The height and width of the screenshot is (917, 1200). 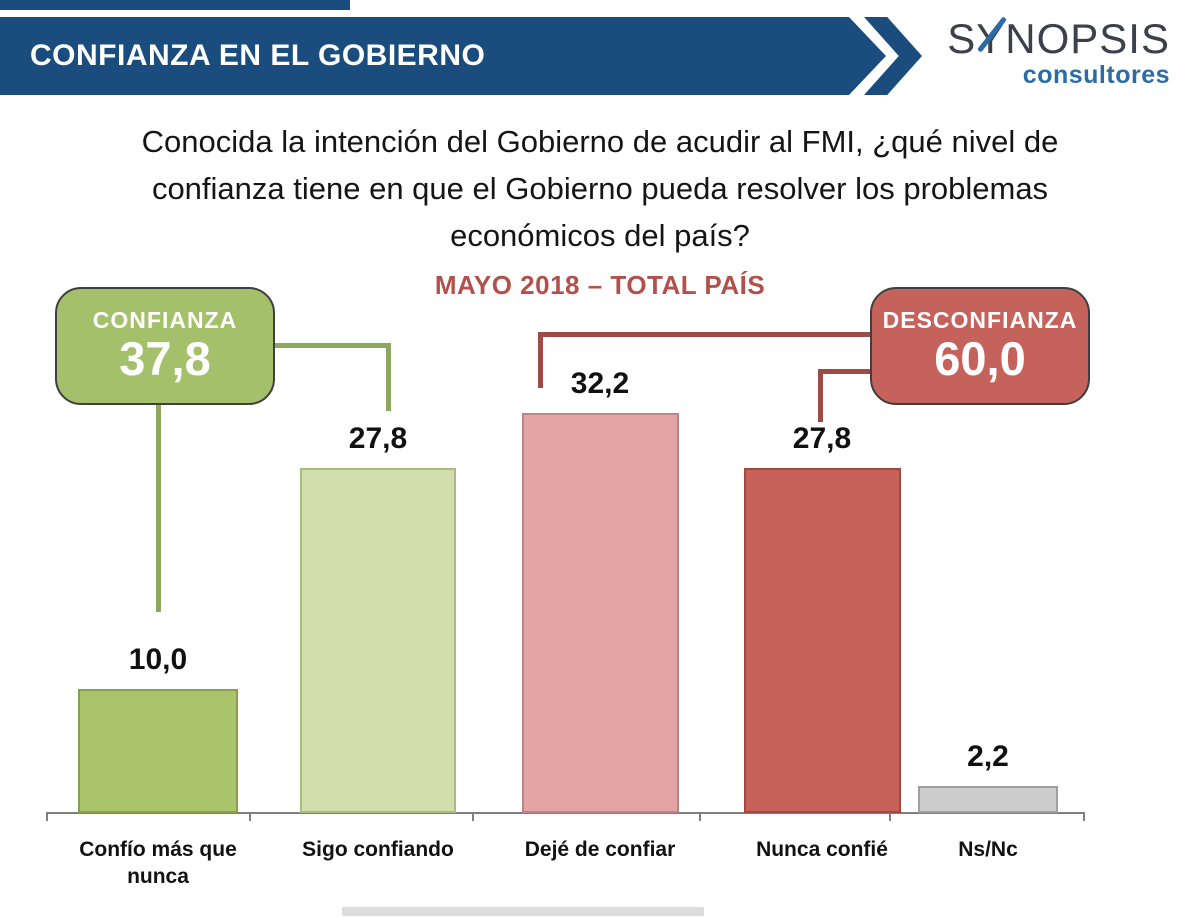 I want to click on top-accent-strip, so click(x=175, y=5).